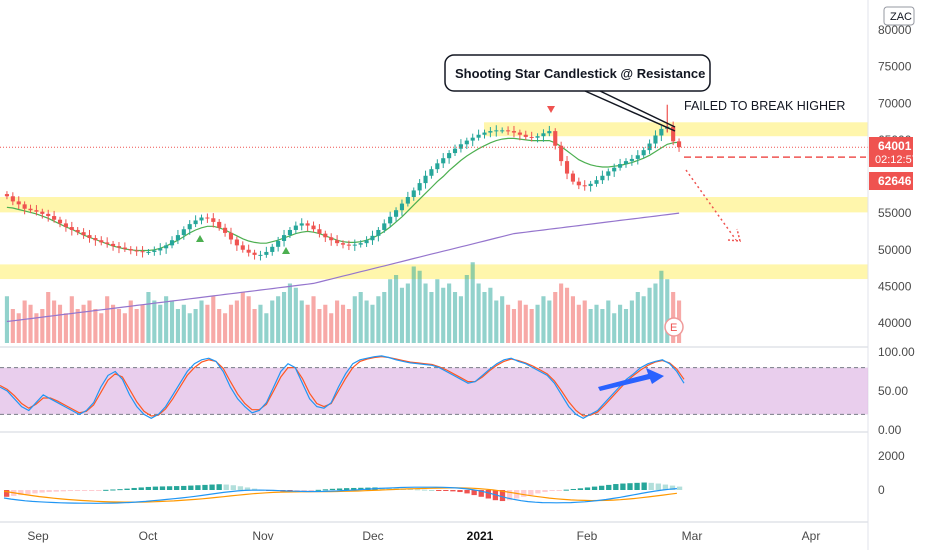  I want to click on time-tick-label: Sep, so click(38, 536).